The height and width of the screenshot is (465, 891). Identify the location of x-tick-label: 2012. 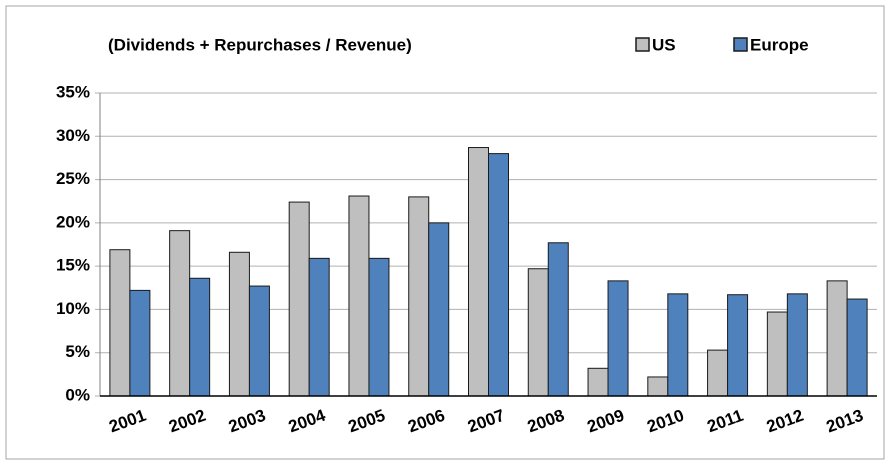
(785, 421).